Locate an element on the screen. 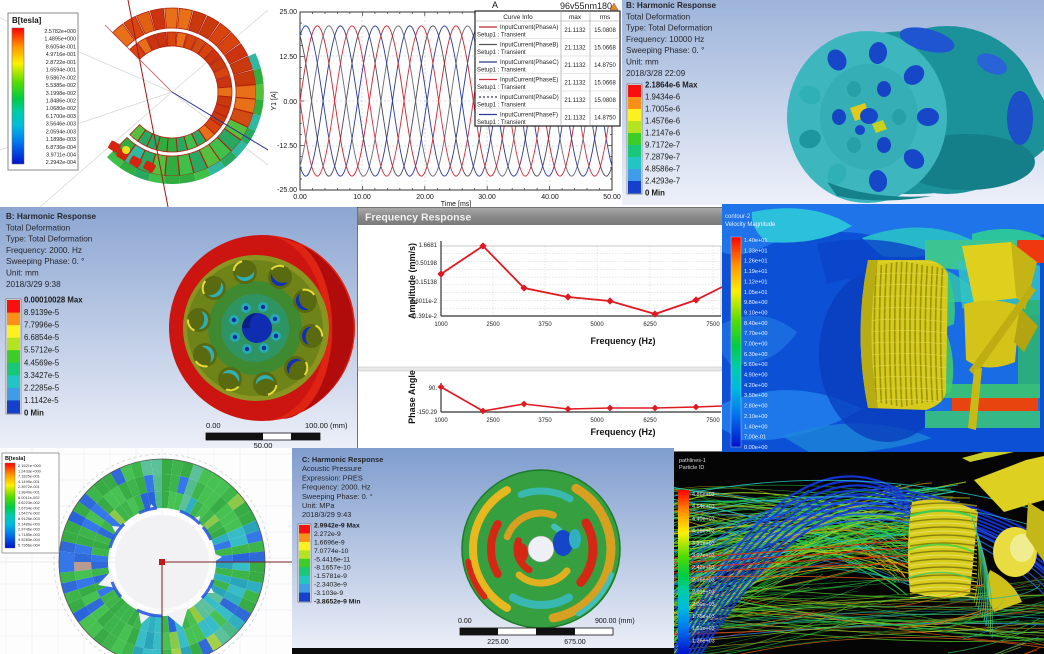 The image size is (1044, 654). svg-text: 7.00e-01 is located at coordinates (755, 438).